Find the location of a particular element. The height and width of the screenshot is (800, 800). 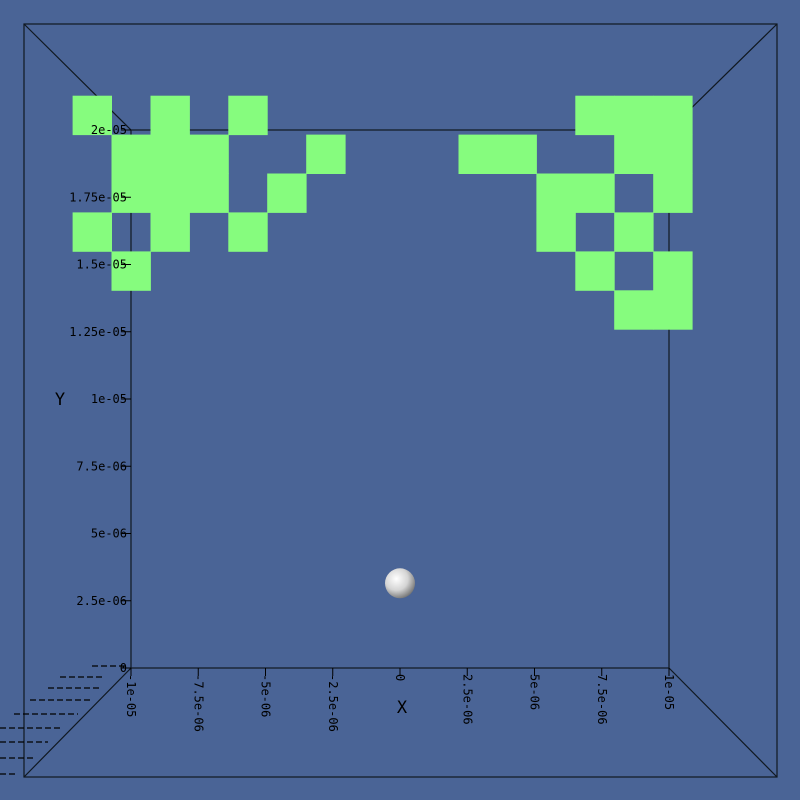

y-tick-label: 2.5e-06 is located at coordinates (101, 601).